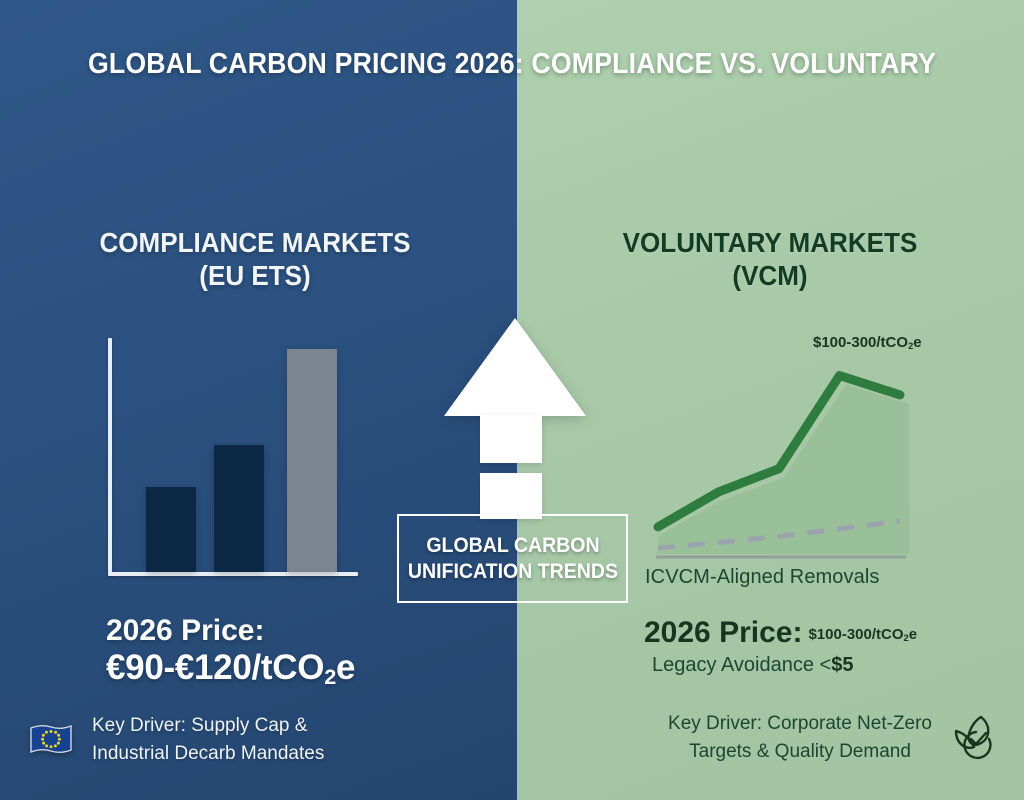 Image resolution: width=1024 pixels, height=800 pixels. I want to click on voluntary-key-driver-line1: Key Driver: Corporate Net-Zero, so click(800, 723).